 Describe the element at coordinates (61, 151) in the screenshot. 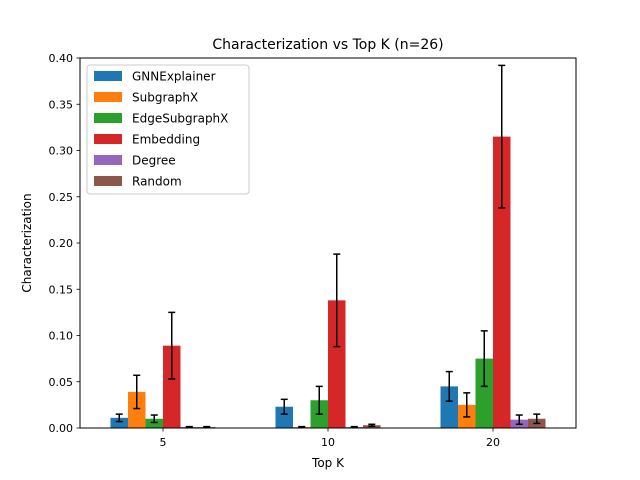

I see `y-tick-label: 0.30` at that location.